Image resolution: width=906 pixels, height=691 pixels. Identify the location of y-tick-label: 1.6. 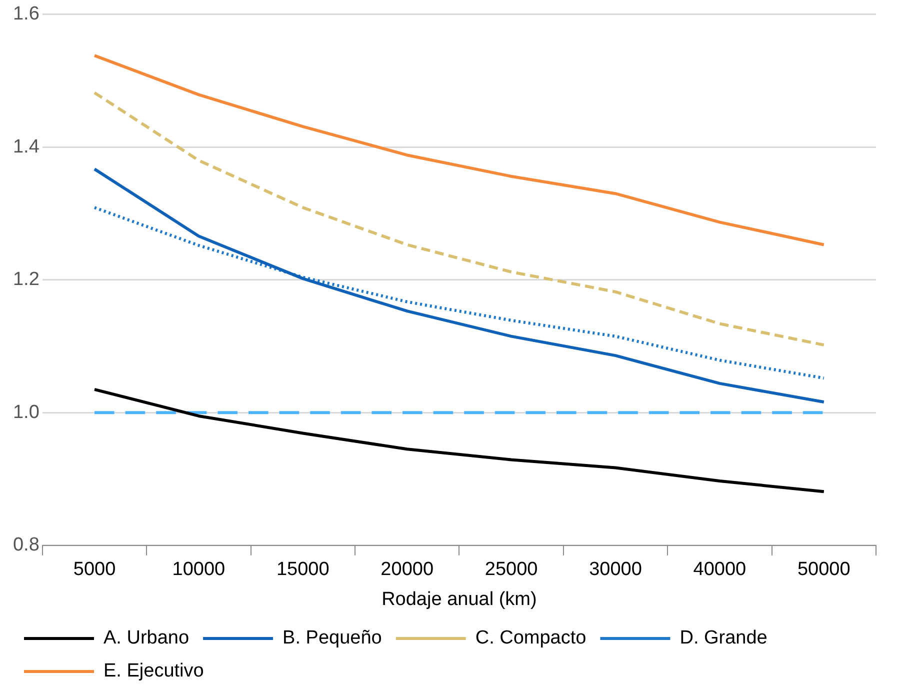
(26, 14).